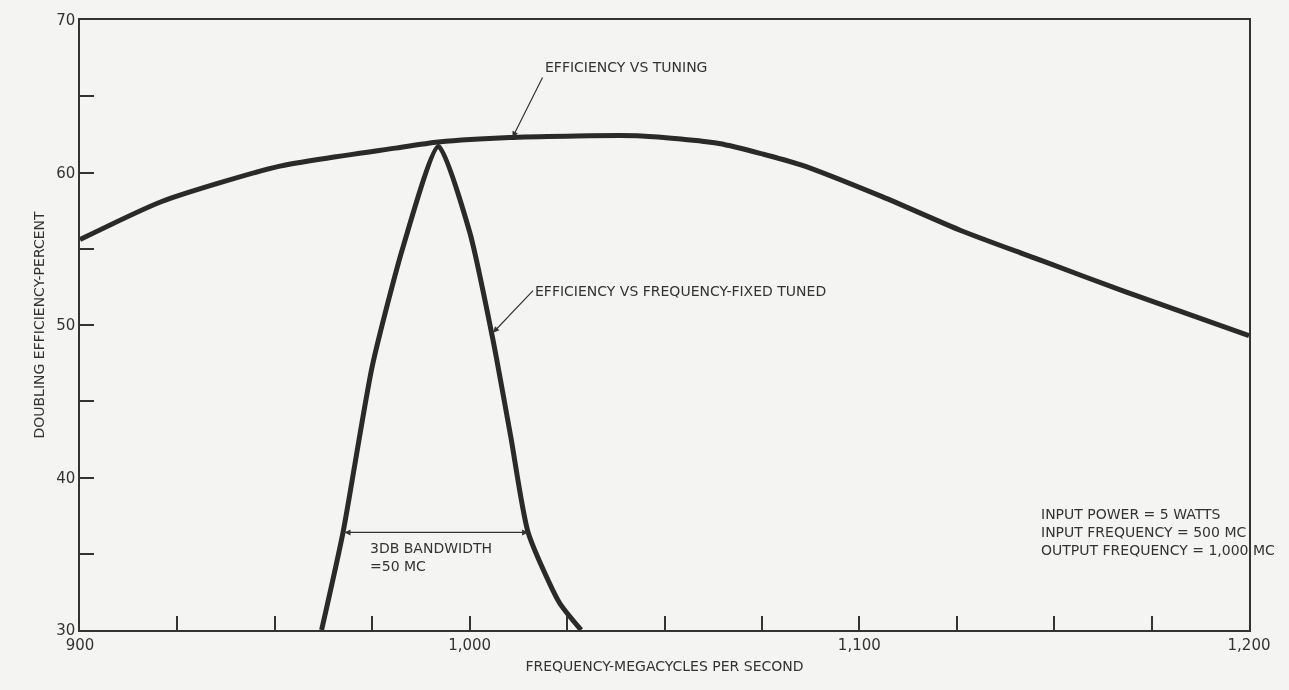  I want to click on y-axis-title: DOUBLING EFFICIENCY-PERCENT, so click(39, 325).